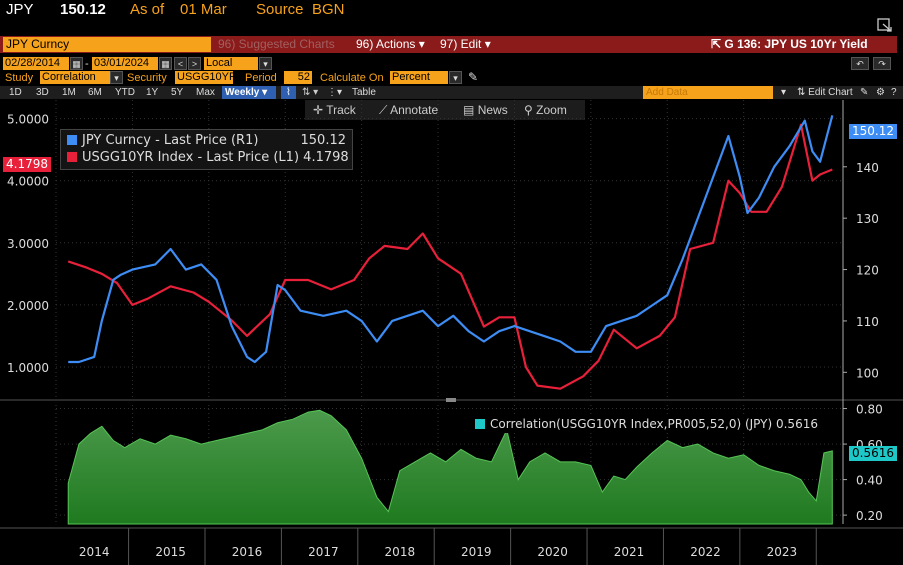 Image resolution: width=903 pixels, height=565 pixels. What do you see at coordinates (480, 424) in the screenshot?
I see `legend-swatch-correlation` at bounding box center [480, 424].